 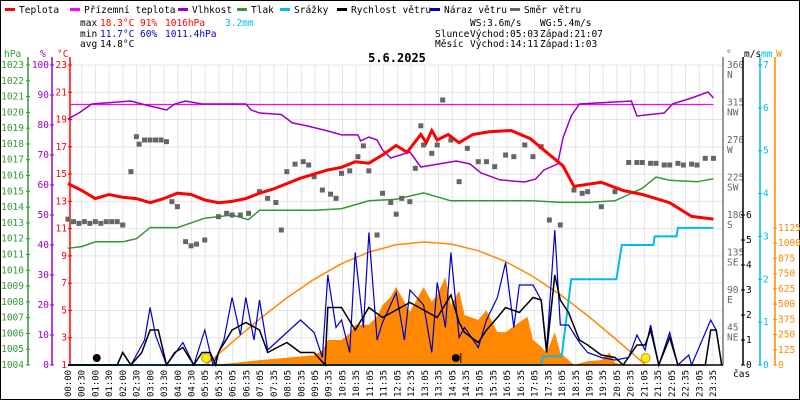 I want to click on temperature-axis-tick-label: 23, so click(x=61, y=65).